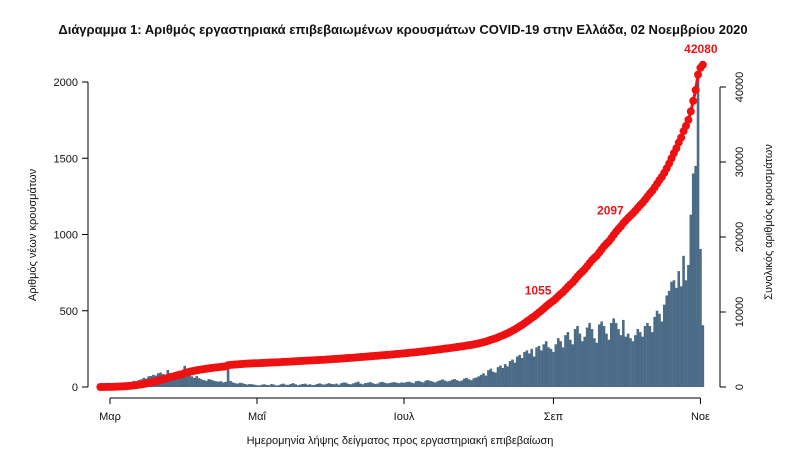 The width and height of the screenshot is (806, 467). What do you see at coordinates (69, 312) in the screenshot?
I see `y-tick-label-left: 500` at bounding box center [69, 312].